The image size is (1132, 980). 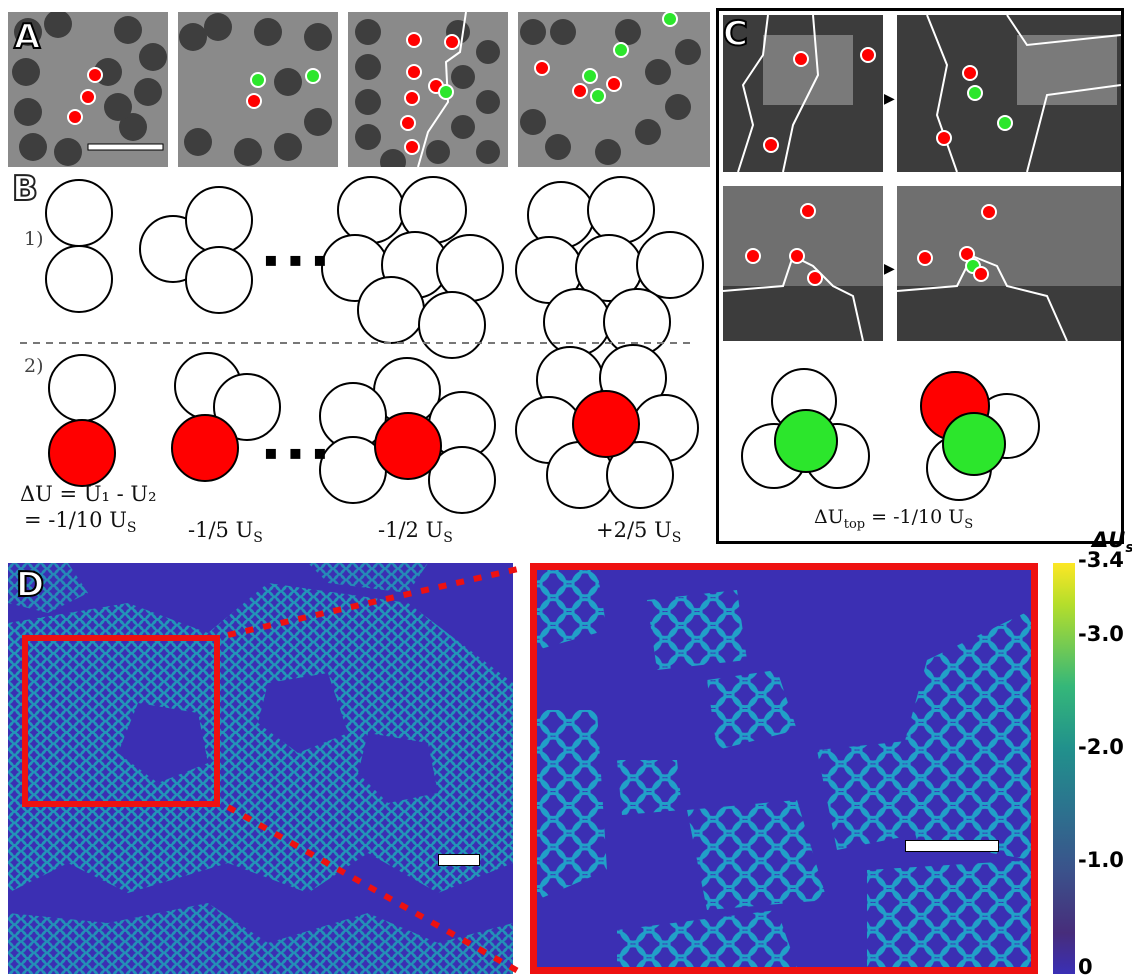 What do you see at coordinates (88, 494) in the screenshot?
I see `energy-first-line1: ΔU = U₁ - U₂` at bounding box center [88, 494].